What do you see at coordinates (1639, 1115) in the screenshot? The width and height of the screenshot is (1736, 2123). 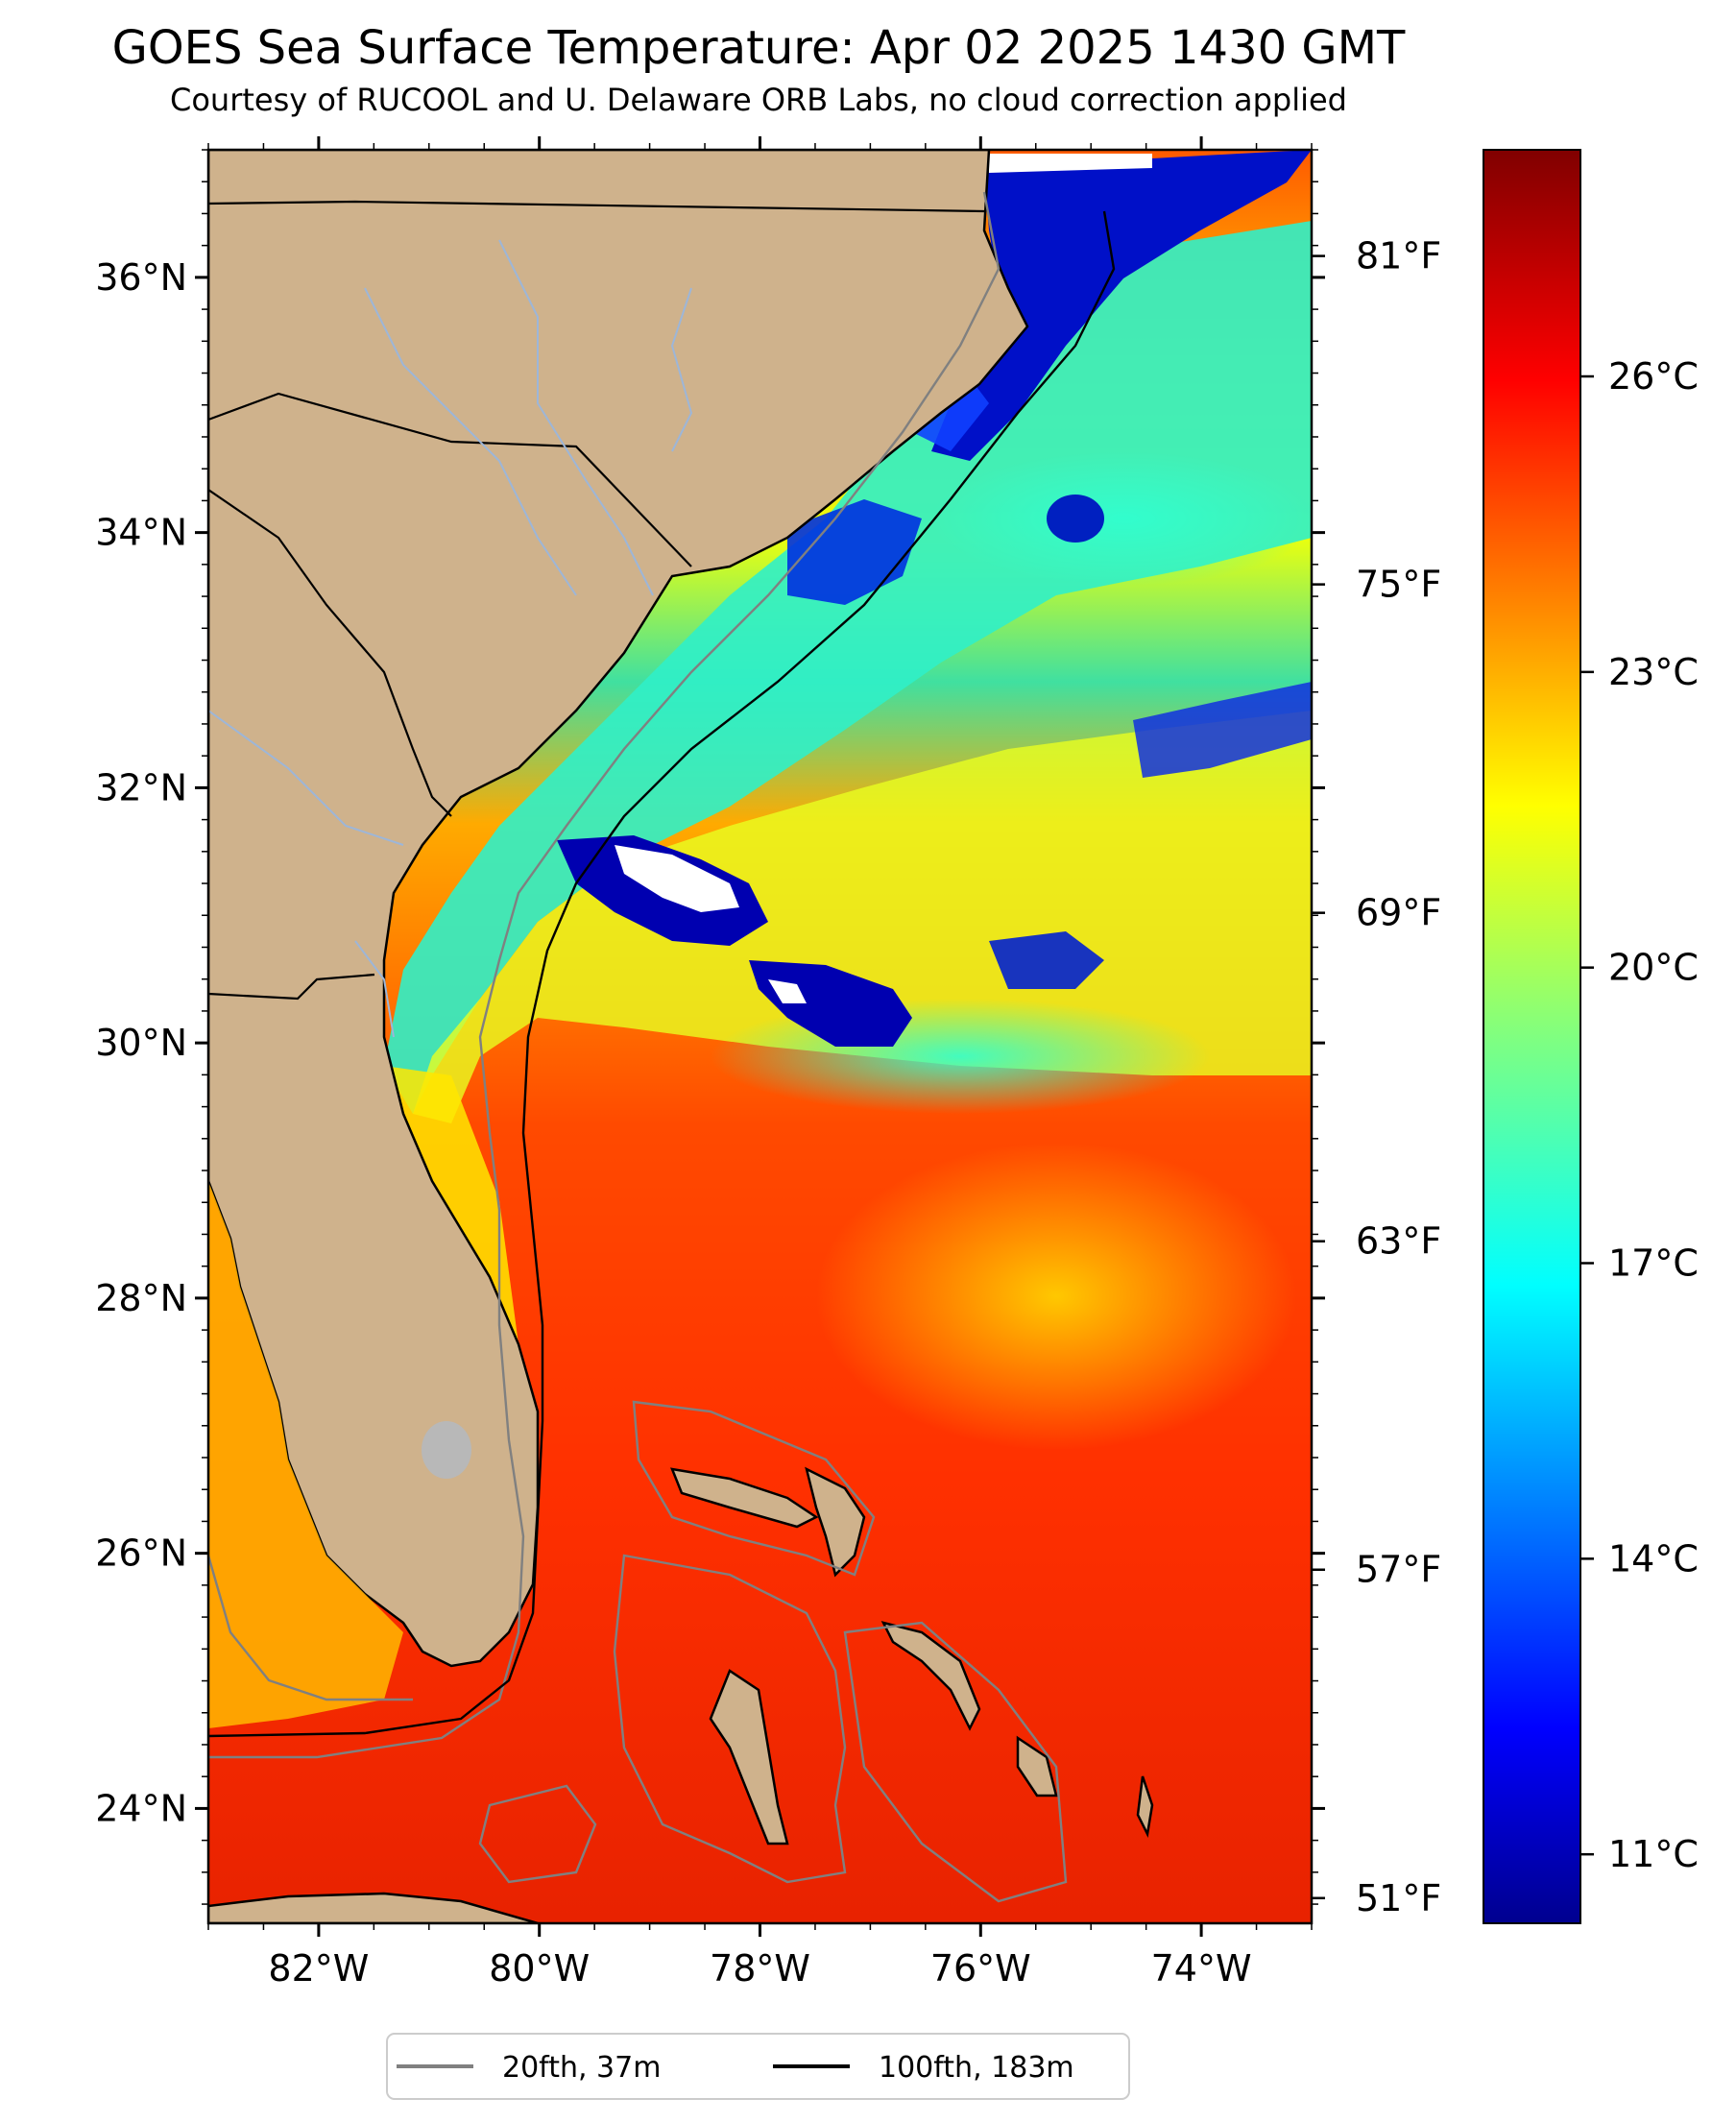 I see `celsius-axis: 11°C 14°C 17°C 20°C 23°C 26°C` at bounding box center [1639, 1115].